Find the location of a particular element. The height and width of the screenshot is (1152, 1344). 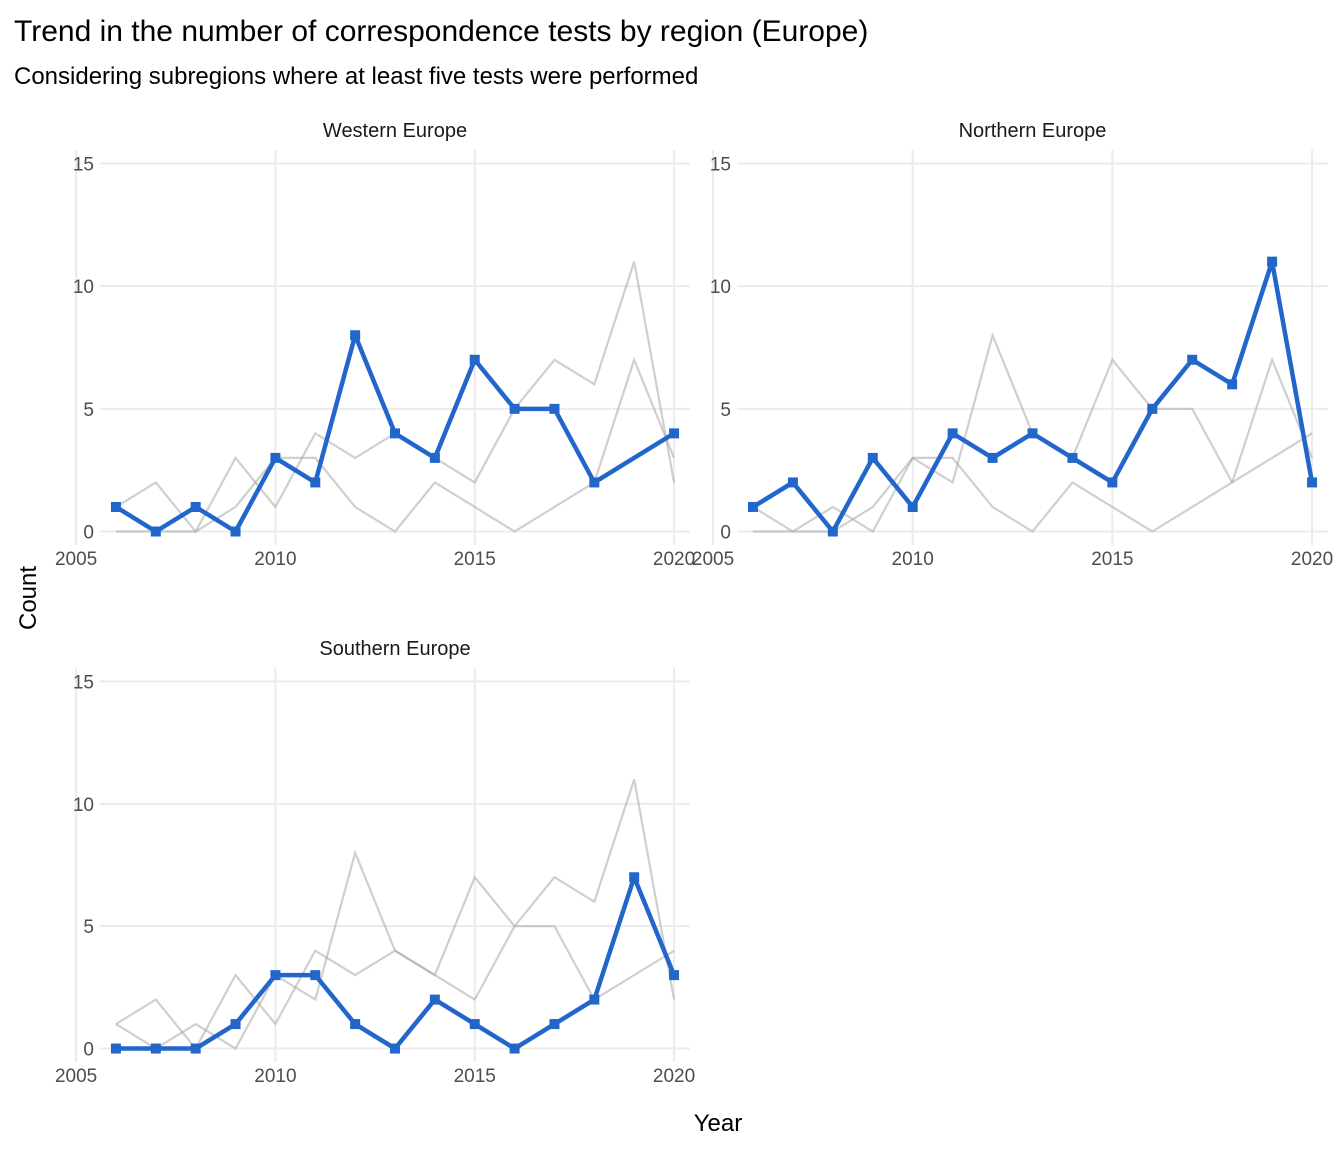

series-line-northern-europe is located at coordinates (1033, 396).